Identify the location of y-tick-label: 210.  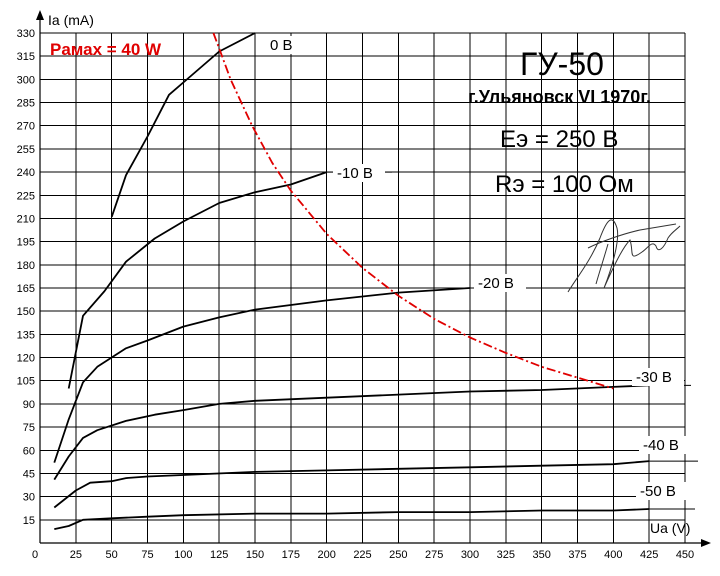
(26, 219).